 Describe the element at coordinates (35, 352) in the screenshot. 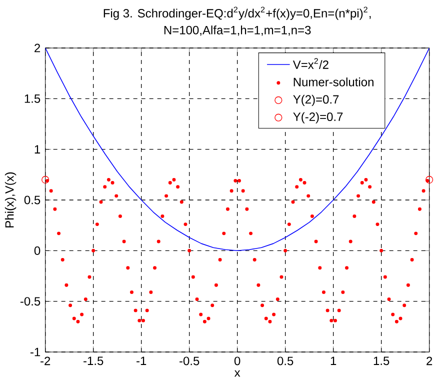

I see `y-tick-label: -1` at that location.